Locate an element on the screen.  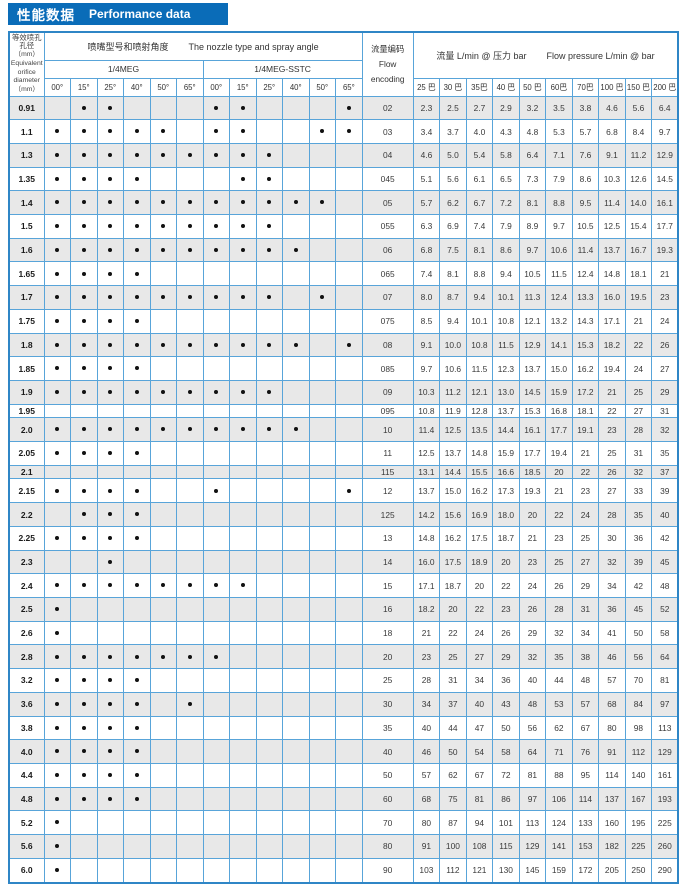
flow-value-cell: 8.0 is located at coordinates (426, 297).